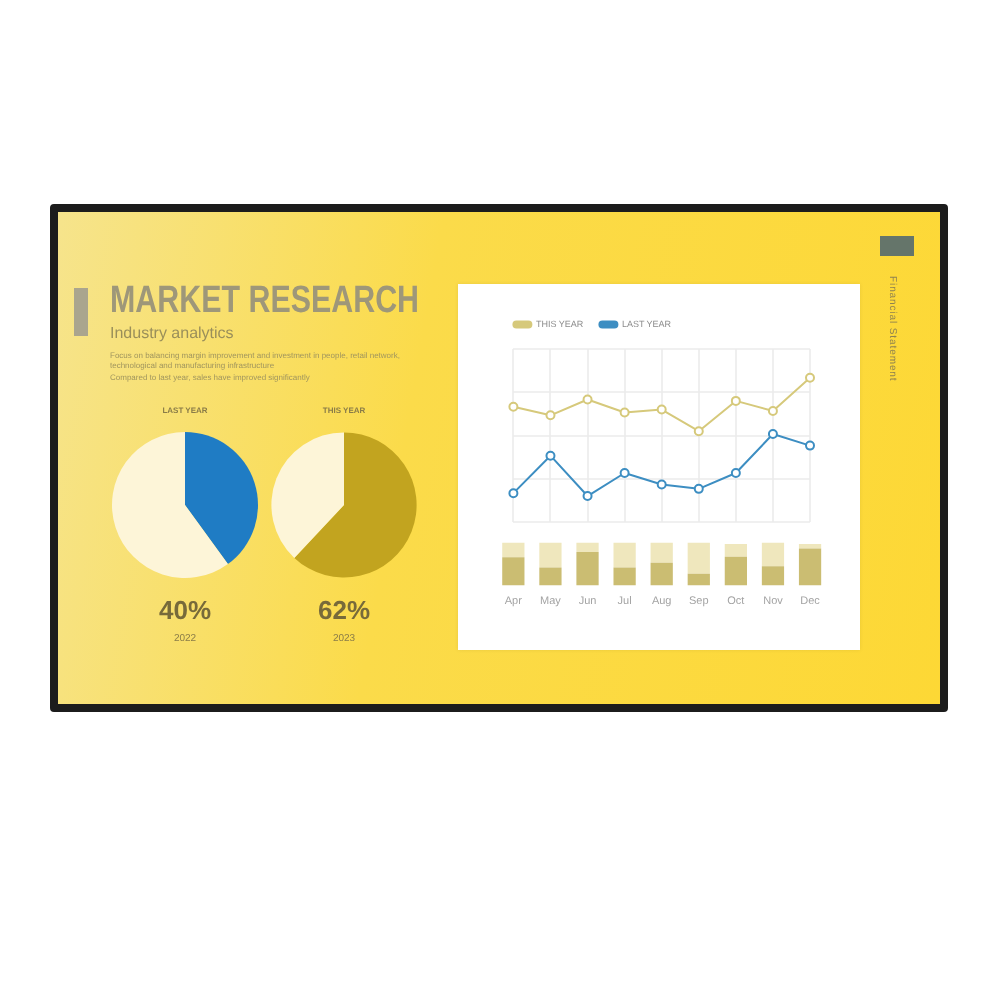 The height and width of the screenshot is (1000, 1000). I want to click on text: 62%, so click(344, 610).